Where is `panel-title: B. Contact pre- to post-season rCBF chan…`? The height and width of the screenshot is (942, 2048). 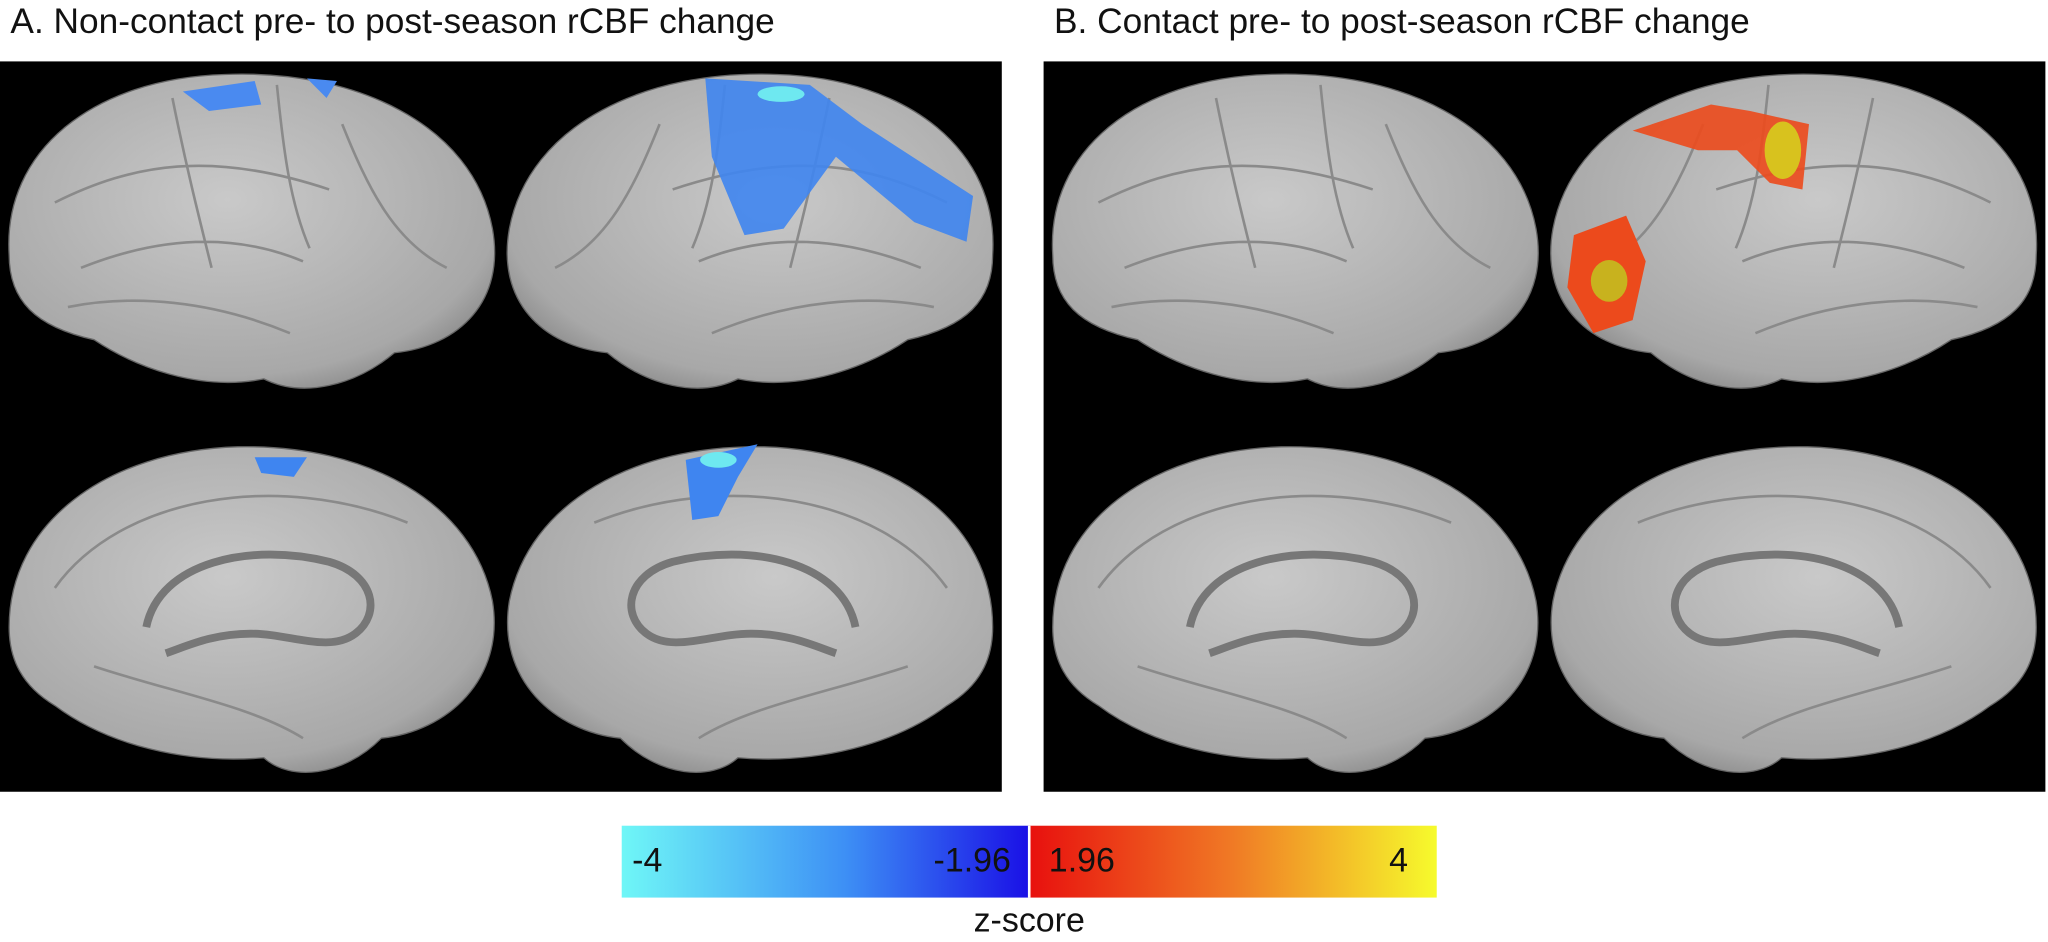
panel-title: B. Contact pre- to post-season rCBF chan… is located at coordinates (1402, 21).